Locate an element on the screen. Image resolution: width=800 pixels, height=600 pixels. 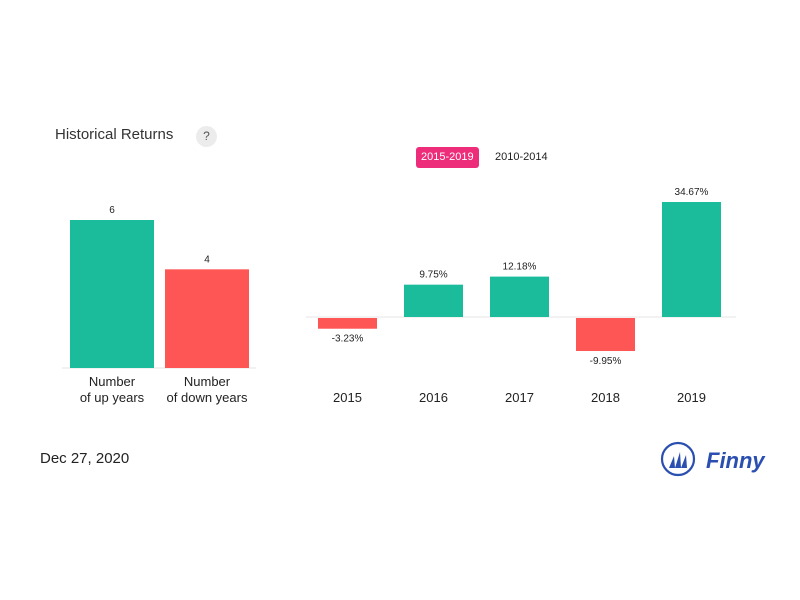
value-label-2015: -3.23% is located at coordinates (348, 339).